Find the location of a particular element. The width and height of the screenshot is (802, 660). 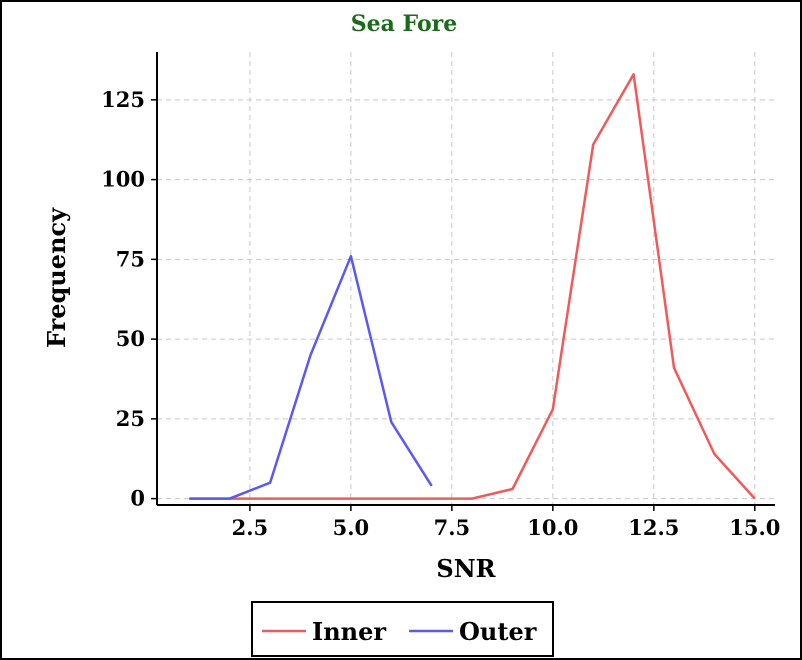

x-axis-label: SNR is located at coordinates (466, 568).